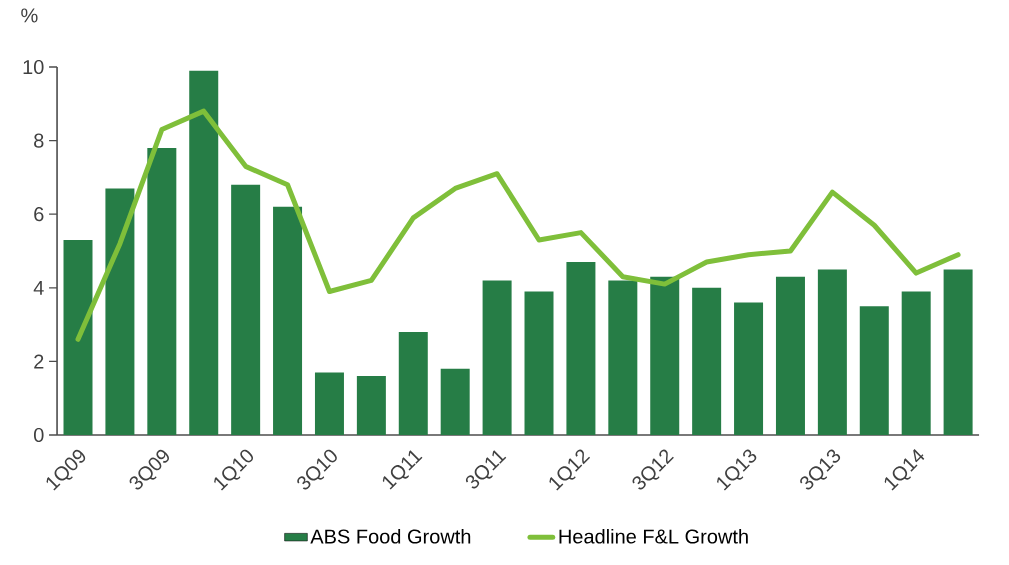  Describe the element at coordinates (39, 140) in the screenshot. I see `y-tick-label: 8` at that location.